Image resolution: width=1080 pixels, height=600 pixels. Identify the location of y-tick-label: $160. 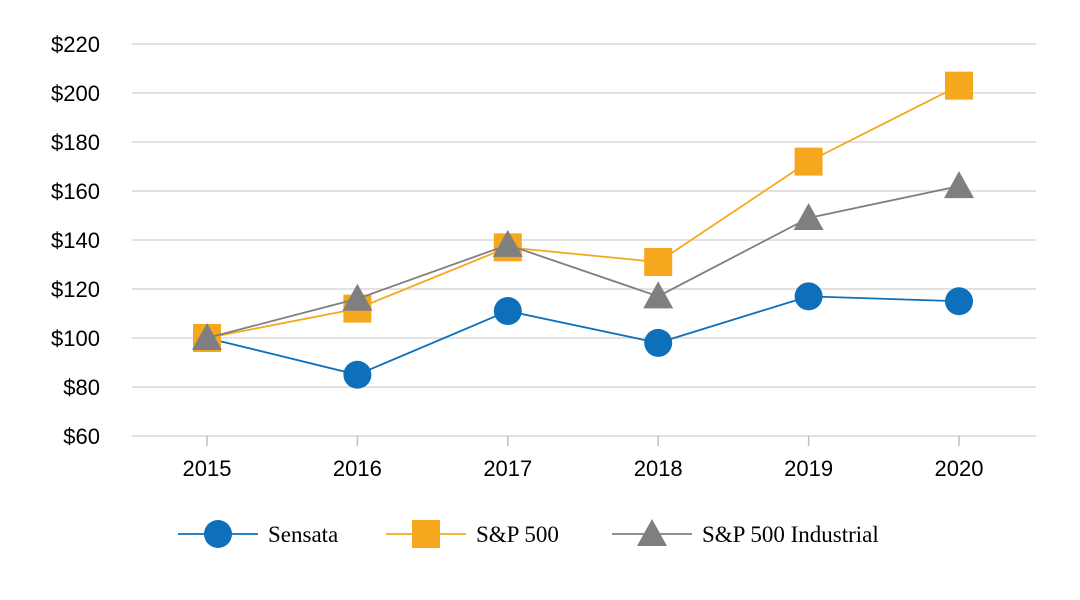
(75, 191).